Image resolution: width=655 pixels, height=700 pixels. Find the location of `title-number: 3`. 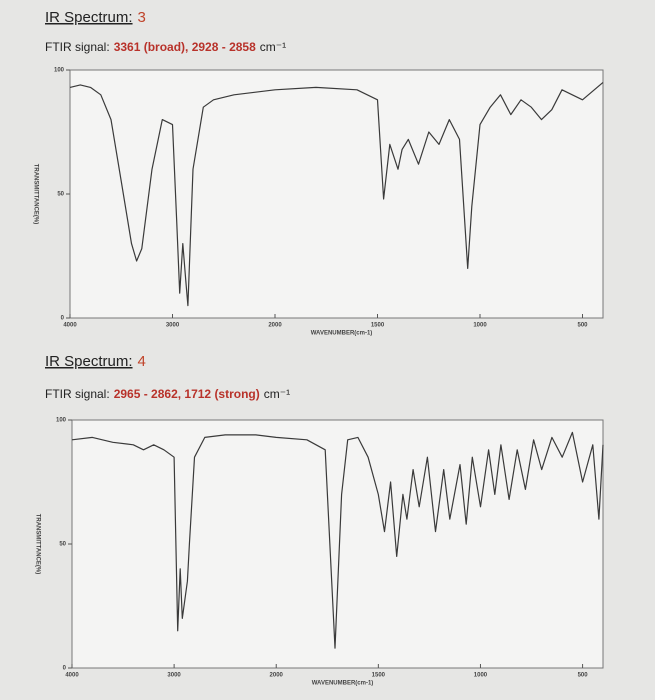

title-number: 3 is located at coordinates (142, 17).